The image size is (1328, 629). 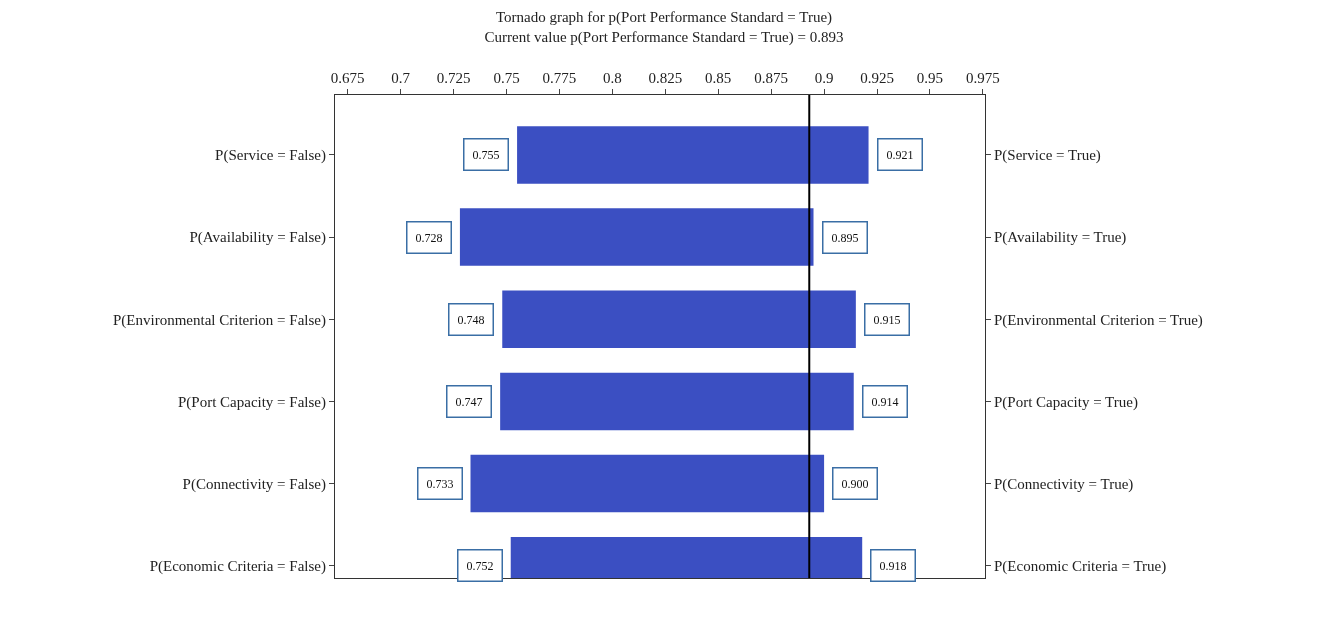 What do you see at coordinates (893, 565) in the screenshot?
I see `annotation: 0.918` at bounding box center [893, 565].